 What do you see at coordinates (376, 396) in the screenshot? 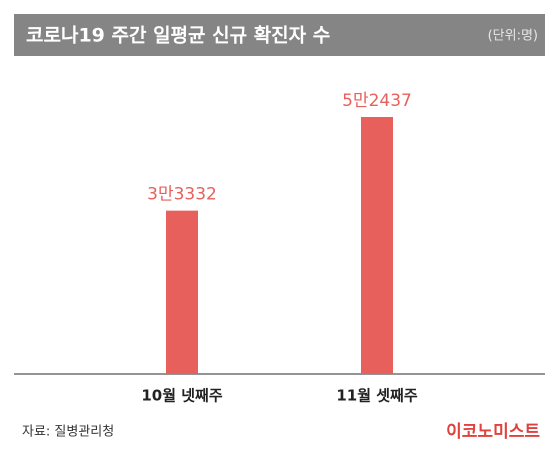
I see `x-tick-label: 11월 셋째주` at bounding box center [376, 396].